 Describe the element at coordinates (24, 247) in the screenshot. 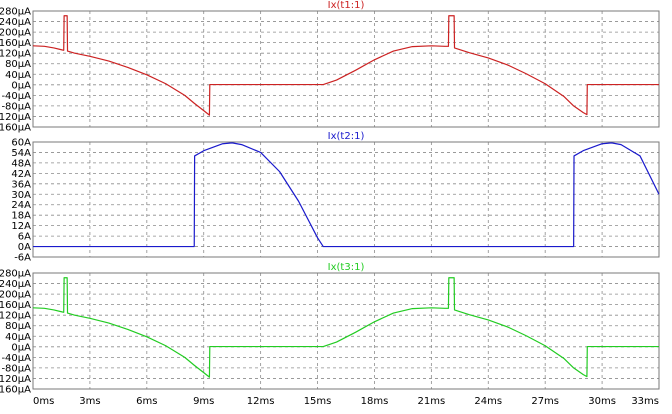

I see `y-tick-label: 0A` at that location.